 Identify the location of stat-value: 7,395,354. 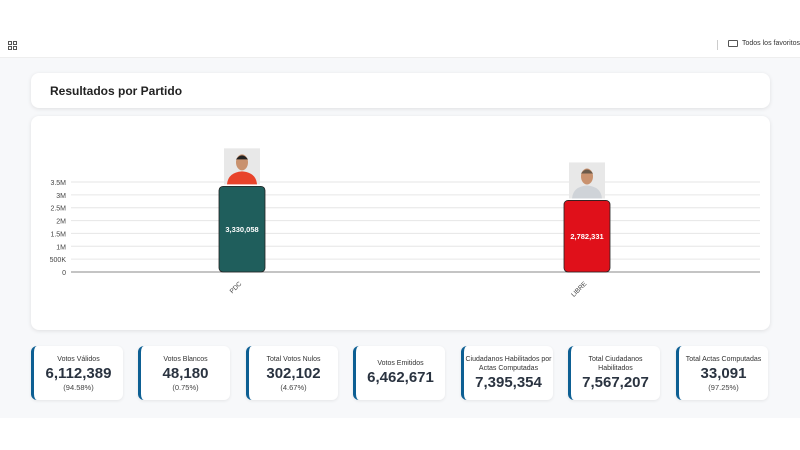
(508, 382).